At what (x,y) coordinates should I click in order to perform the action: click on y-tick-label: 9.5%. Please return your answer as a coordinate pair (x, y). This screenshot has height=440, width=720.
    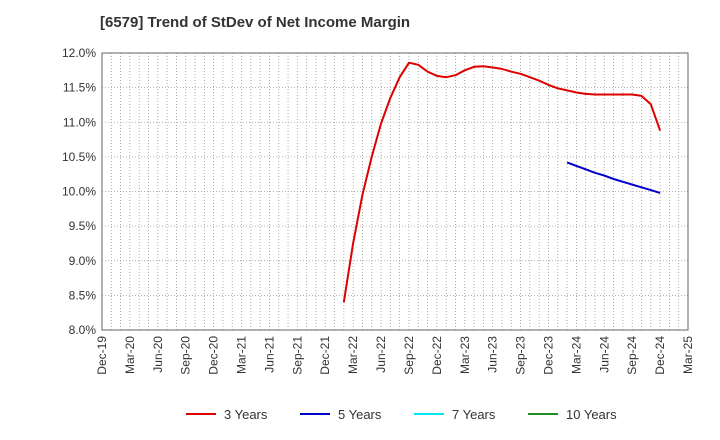
    Looking at the image, I should click on (83, 226).